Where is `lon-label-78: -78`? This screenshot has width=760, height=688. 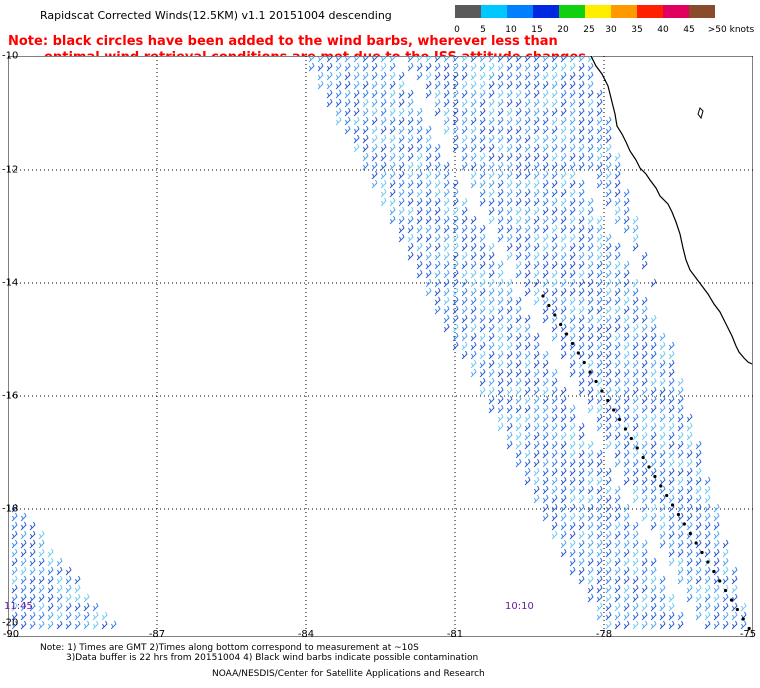 lon-label-78: -78 is located at coordinates (604, 634).